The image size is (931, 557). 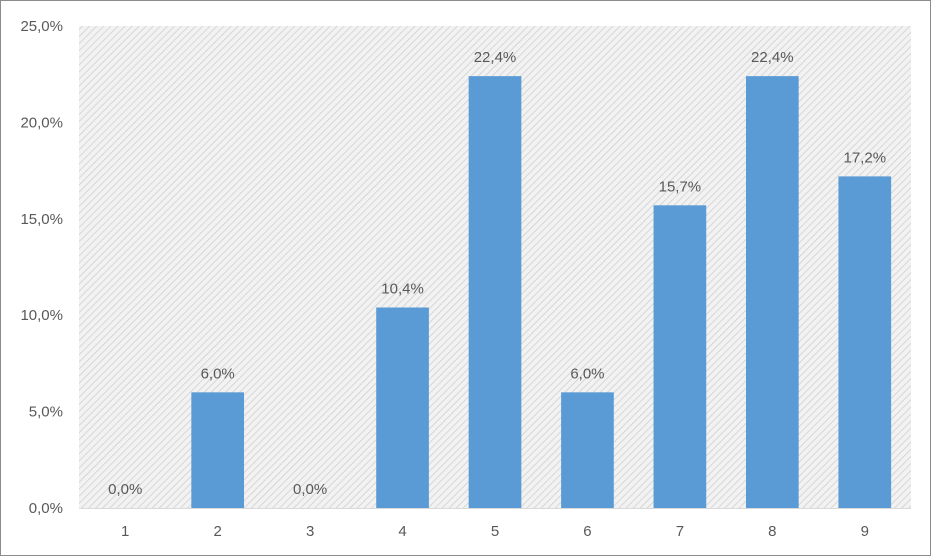 What do you see at coordinates (865, 531) in the screenshot?
I see `x-tick-label: 9` at bounding box center [865, 531].